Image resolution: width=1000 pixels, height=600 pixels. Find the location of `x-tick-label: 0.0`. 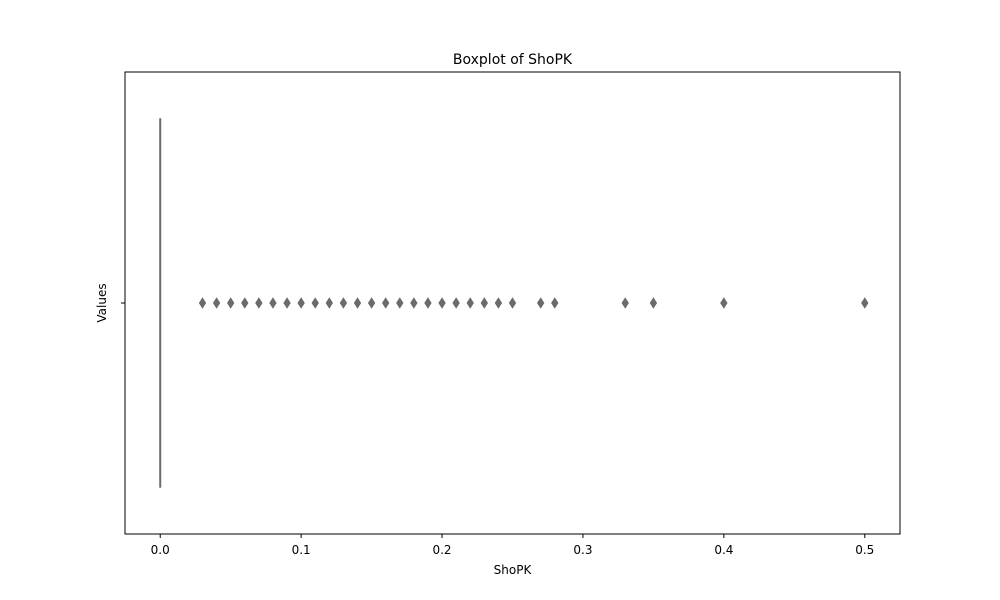

x-tick-label: 0.0 is located at coordinates (160, 550).